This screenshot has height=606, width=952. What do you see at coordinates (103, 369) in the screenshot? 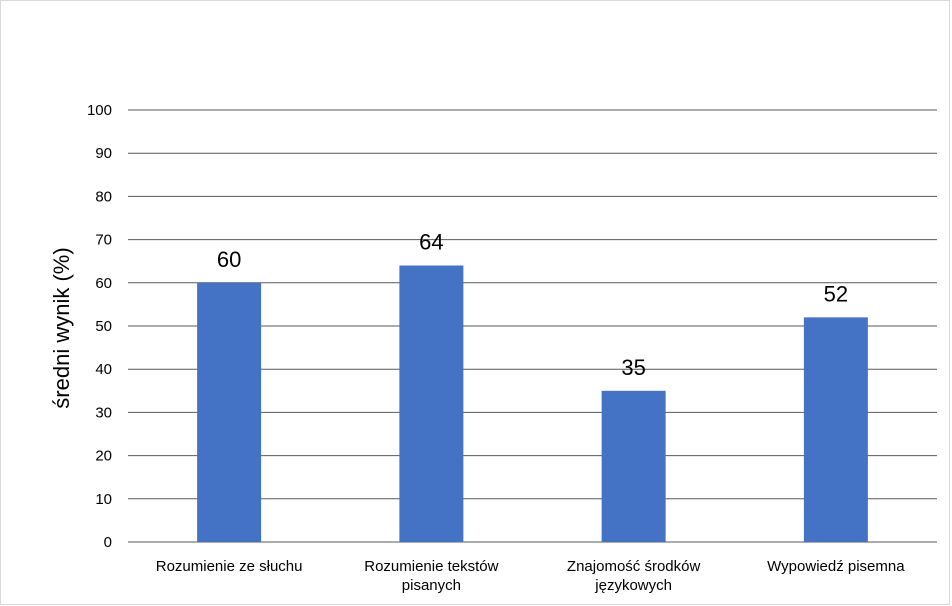
I see `y-tick-label: 40` at bounding box center [103, 369].